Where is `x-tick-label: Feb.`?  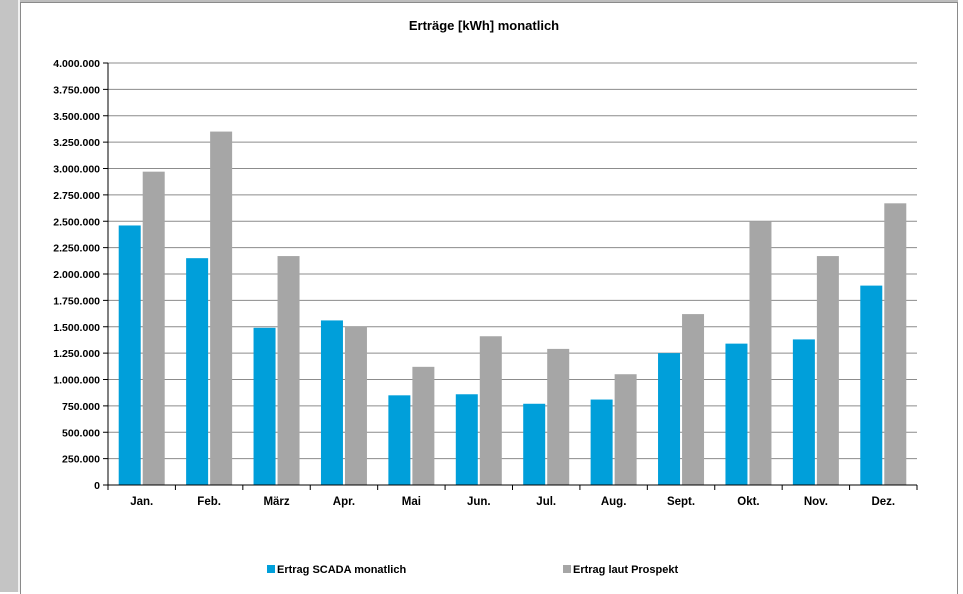
x-tick-label: Feb. is located at coordinates (209, 502).